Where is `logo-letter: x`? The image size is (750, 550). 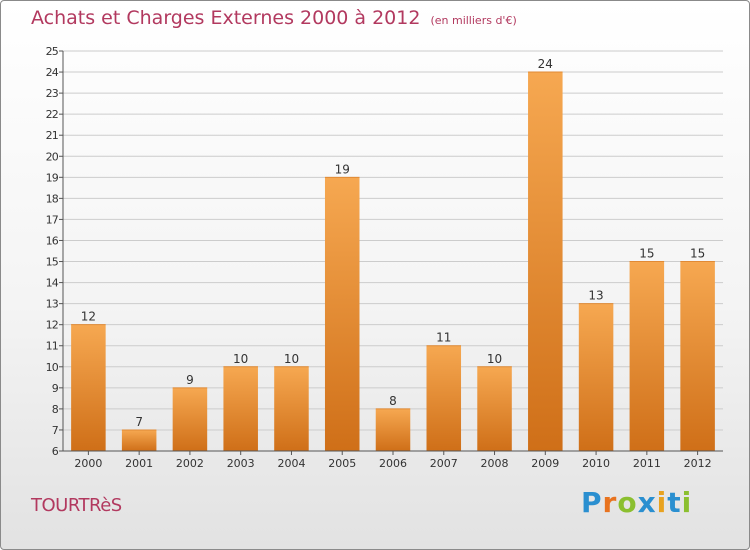
logo-letter: x is located at coordinates (647, 502).